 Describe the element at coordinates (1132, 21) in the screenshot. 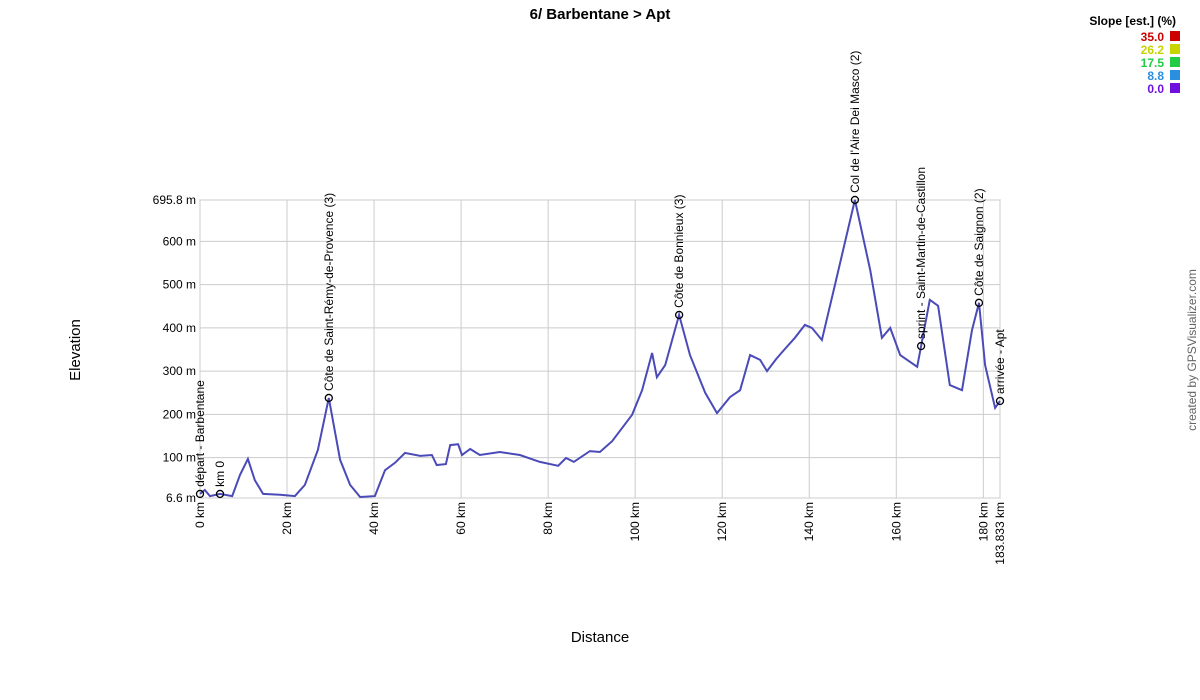

I see `legend-title: Slope [est.] (%)` at that location.